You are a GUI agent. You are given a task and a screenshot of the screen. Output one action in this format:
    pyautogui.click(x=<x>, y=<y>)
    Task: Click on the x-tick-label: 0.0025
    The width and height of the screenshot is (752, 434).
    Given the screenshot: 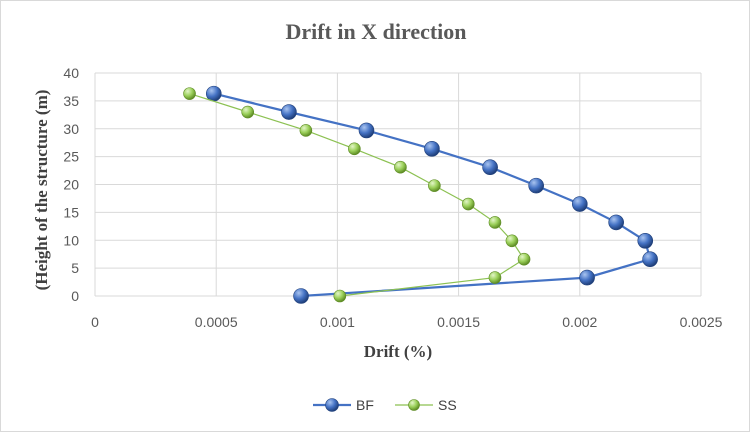 What is the action you would take?
    pyautogui.click(x=701, y=322)
    